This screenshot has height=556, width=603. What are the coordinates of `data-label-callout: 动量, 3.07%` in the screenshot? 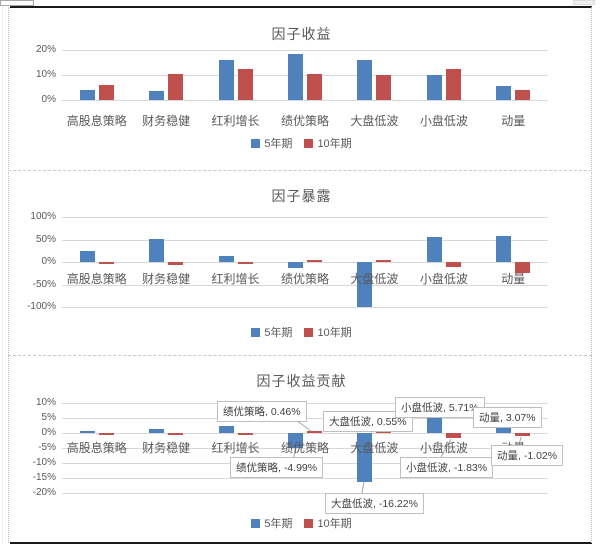 It's located at (507, 417).